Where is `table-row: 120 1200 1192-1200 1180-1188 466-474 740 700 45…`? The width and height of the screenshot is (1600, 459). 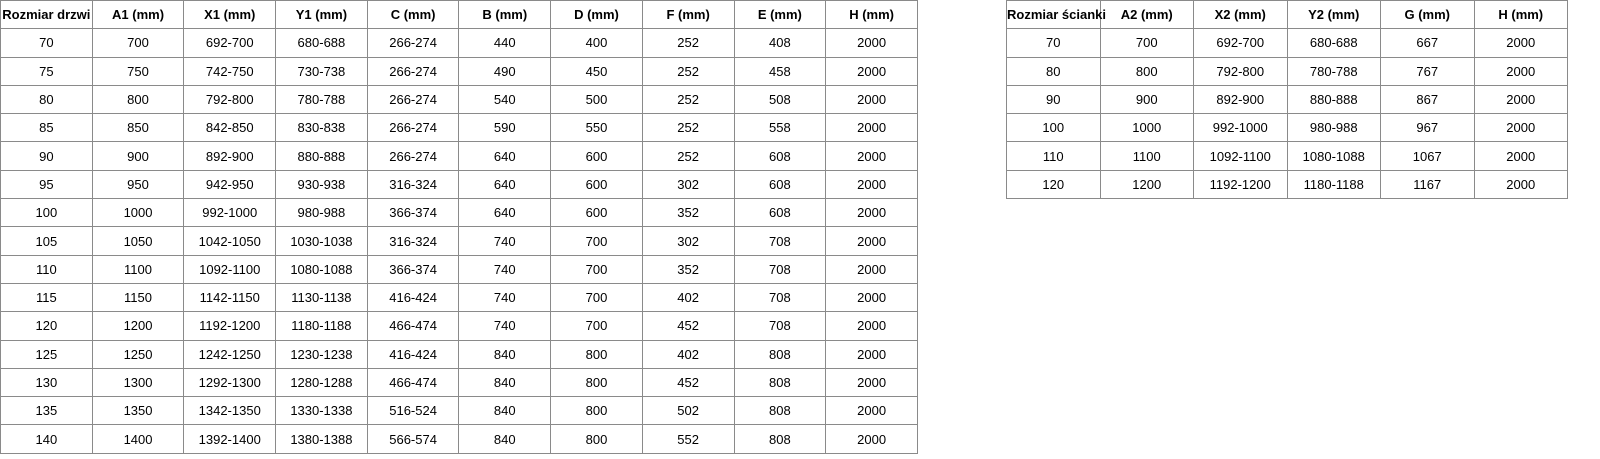 table-row: 120 1200 1192-1200 1180-1188 466-474 740 700 45… is located at coordinates (459, 326).